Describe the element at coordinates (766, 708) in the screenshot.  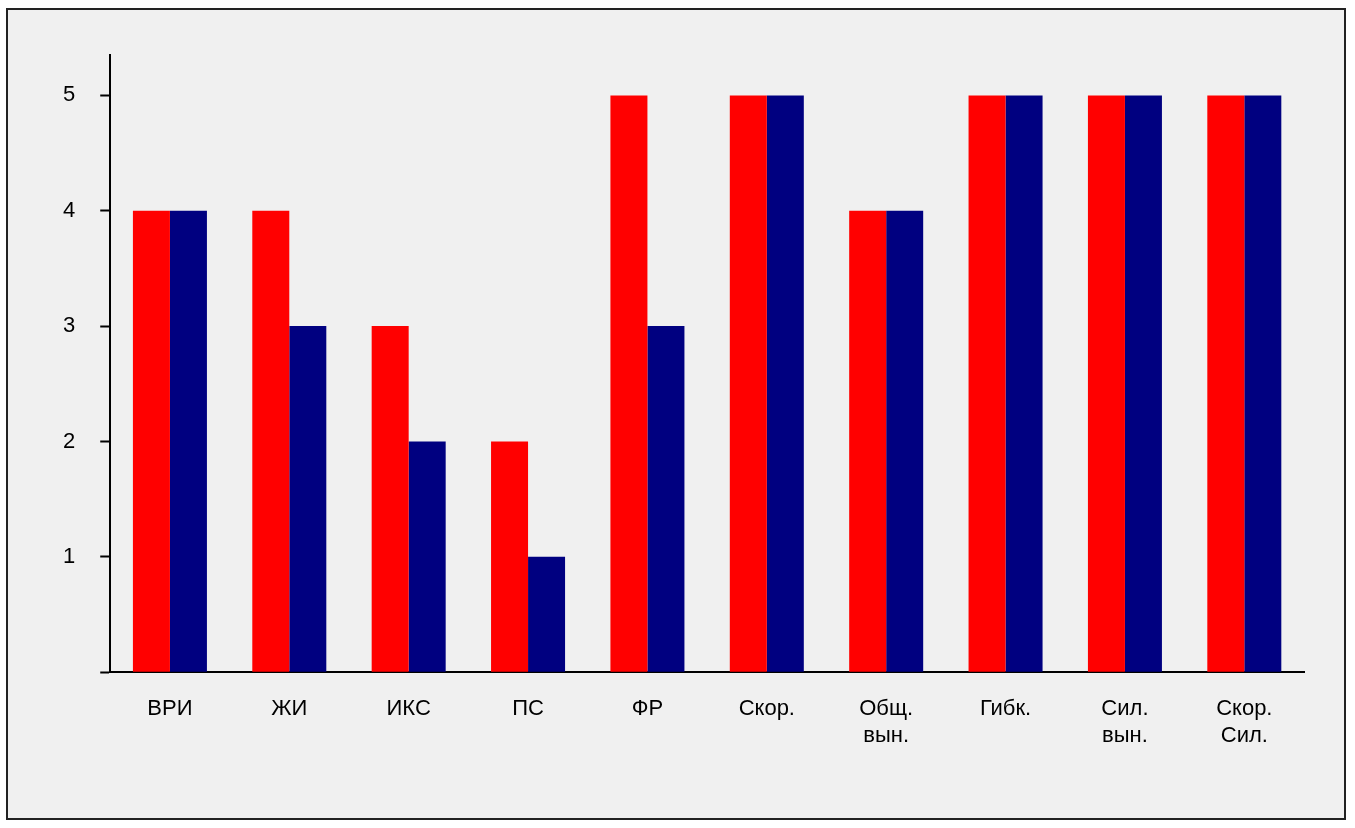
I see `x-tick-label: Скор.` at that location.